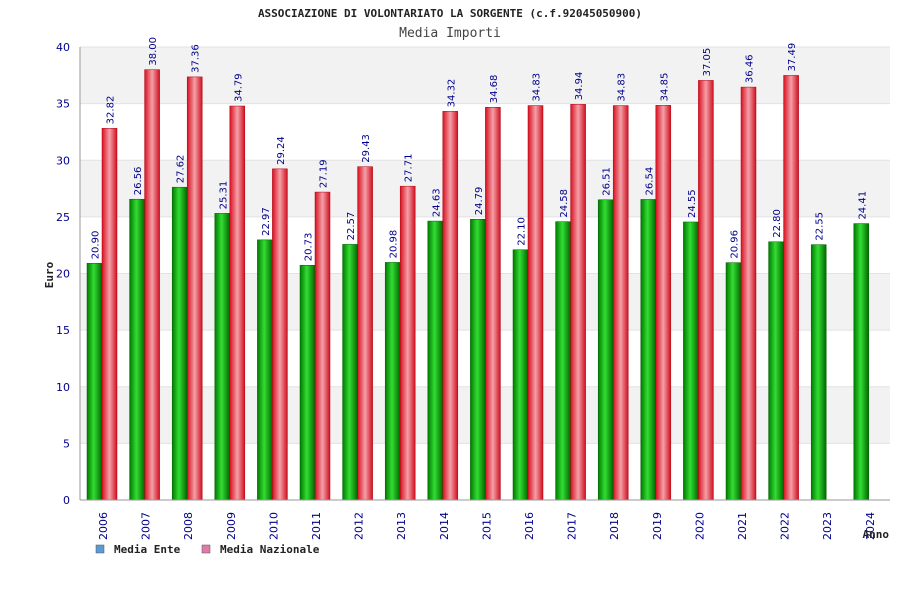  What do you see at coordinates (494, 89) in the screenshot?
I see `data-label: 34.68` at bounding box center [494, 89].